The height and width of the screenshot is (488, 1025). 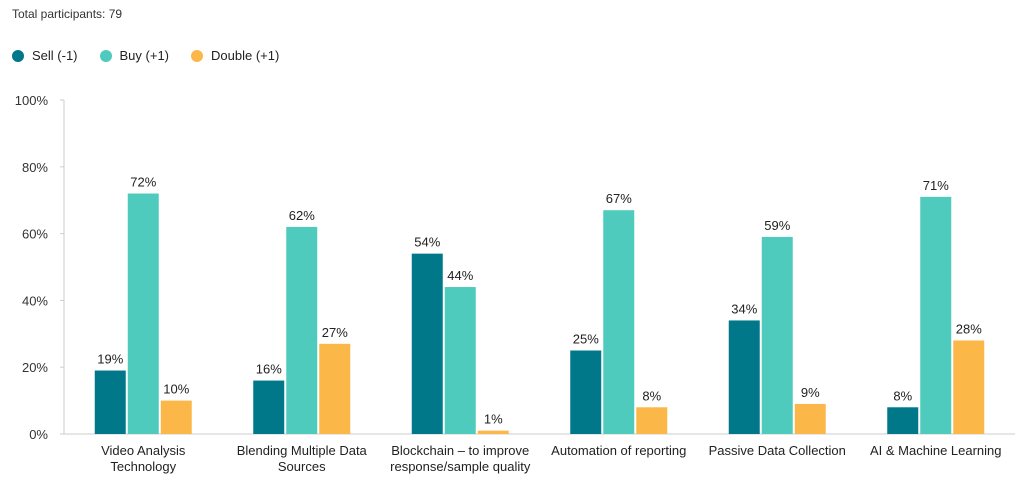 I want to click on bar-value-label: 28%, so click(x=969, y=328).